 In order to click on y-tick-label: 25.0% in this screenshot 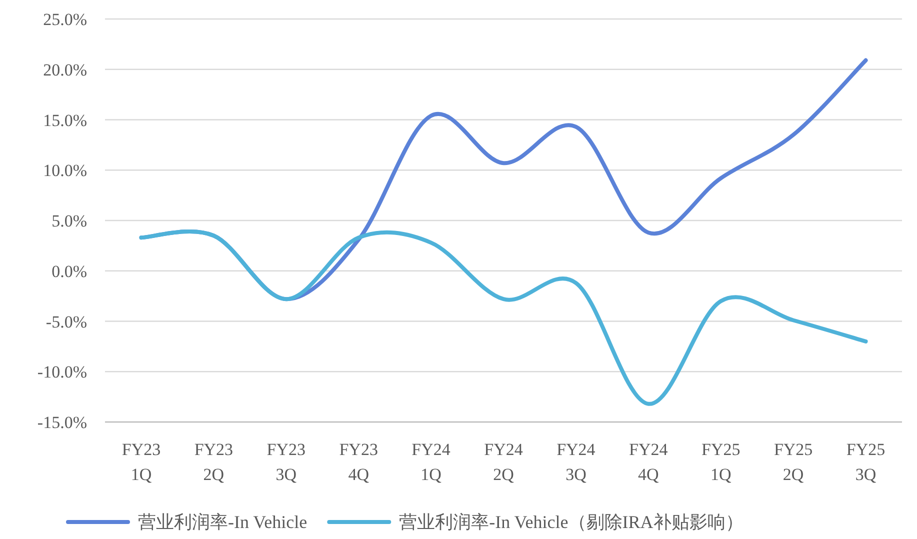, I will do `click(65, 19)`.